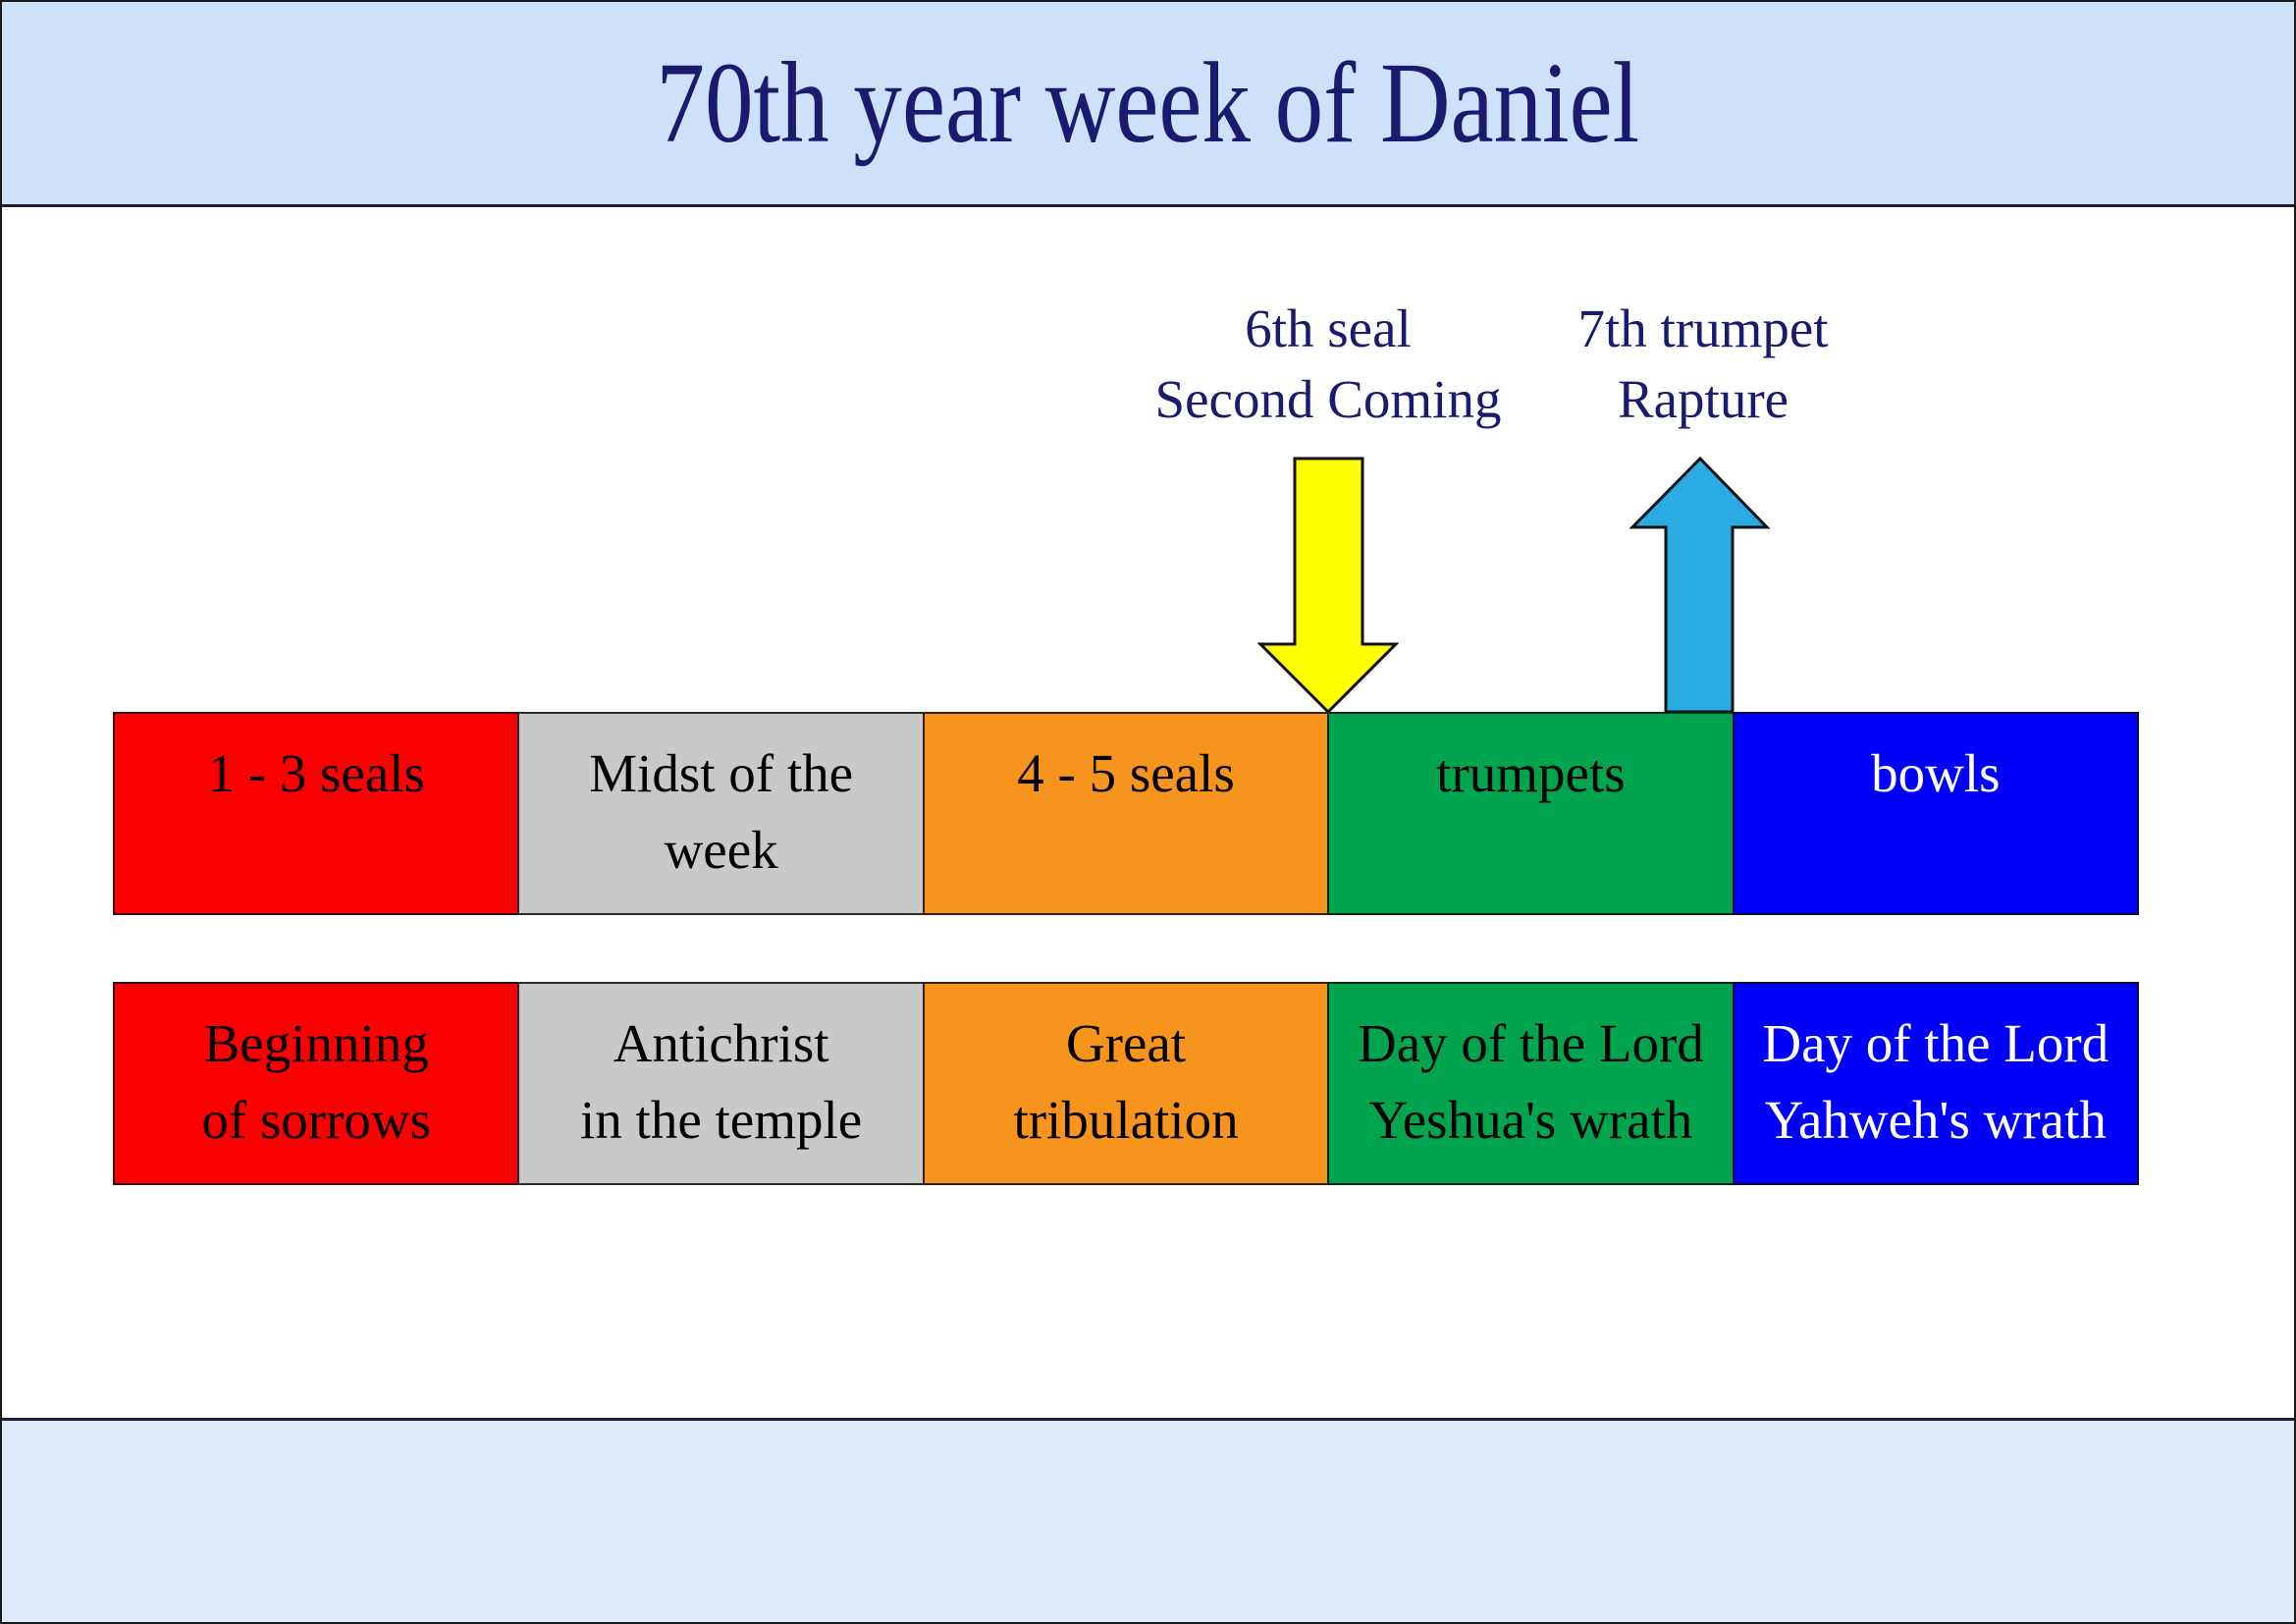 The image size is (2296, 1624). I want to click on up-arrow-icon, so click(1700, 585).